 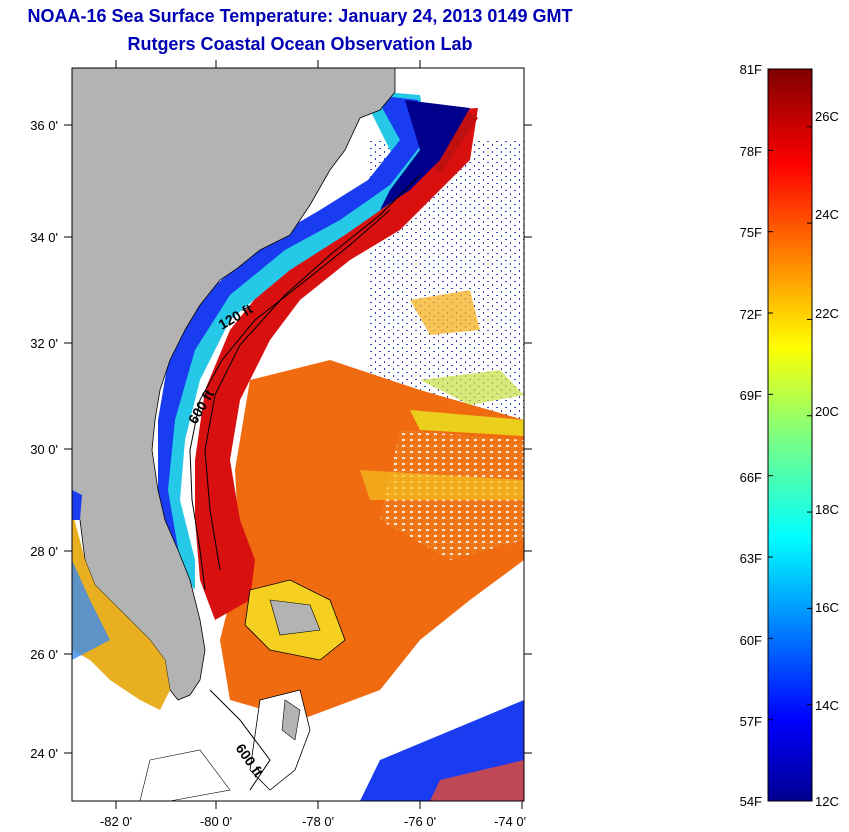 I want to click on colorbar-f-75: 75F, so click(x=751, y=232).